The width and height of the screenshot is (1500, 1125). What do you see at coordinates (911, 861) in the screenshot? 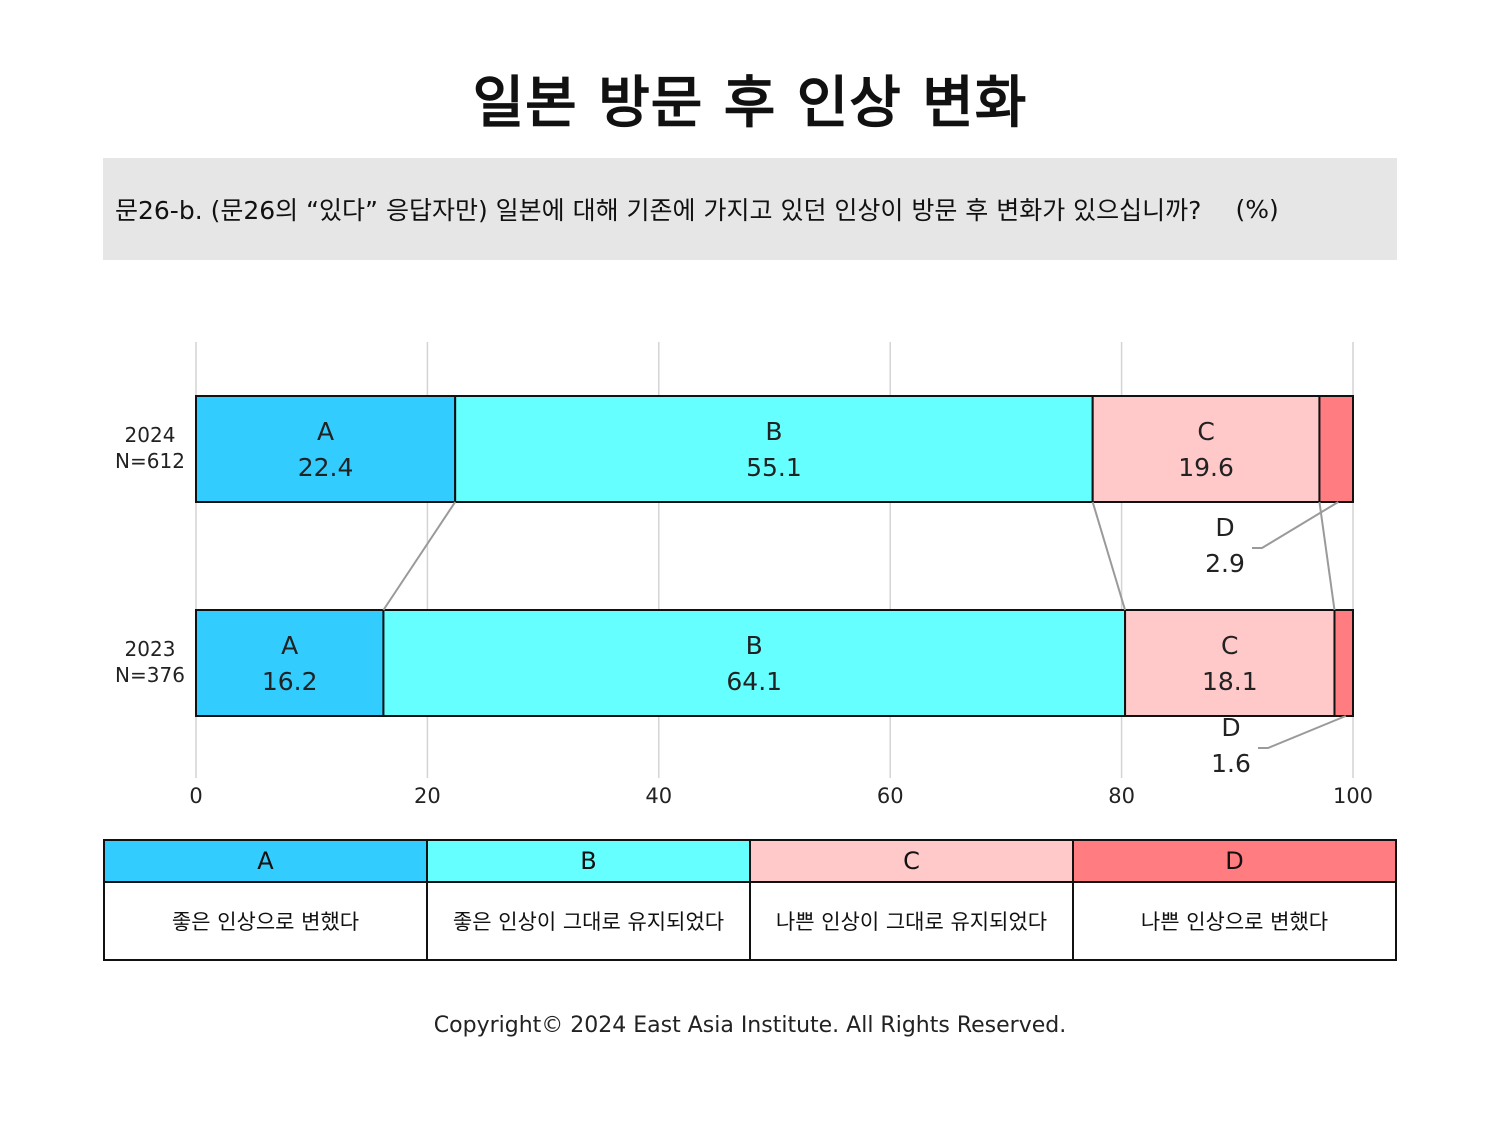
I see `legend-header-c: C` at bounding box center [911, 861].